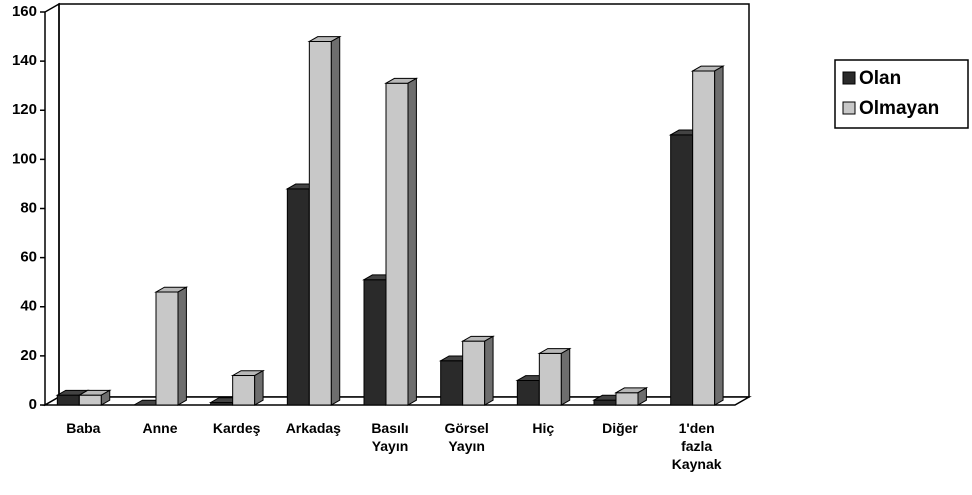 This screenshot has width=972, height=495. What do you see at coordinates (696, 446) in the screenshot?
I see `x-tick-label: 1'den fazla Kaynak` at bounding box center [696, 446].